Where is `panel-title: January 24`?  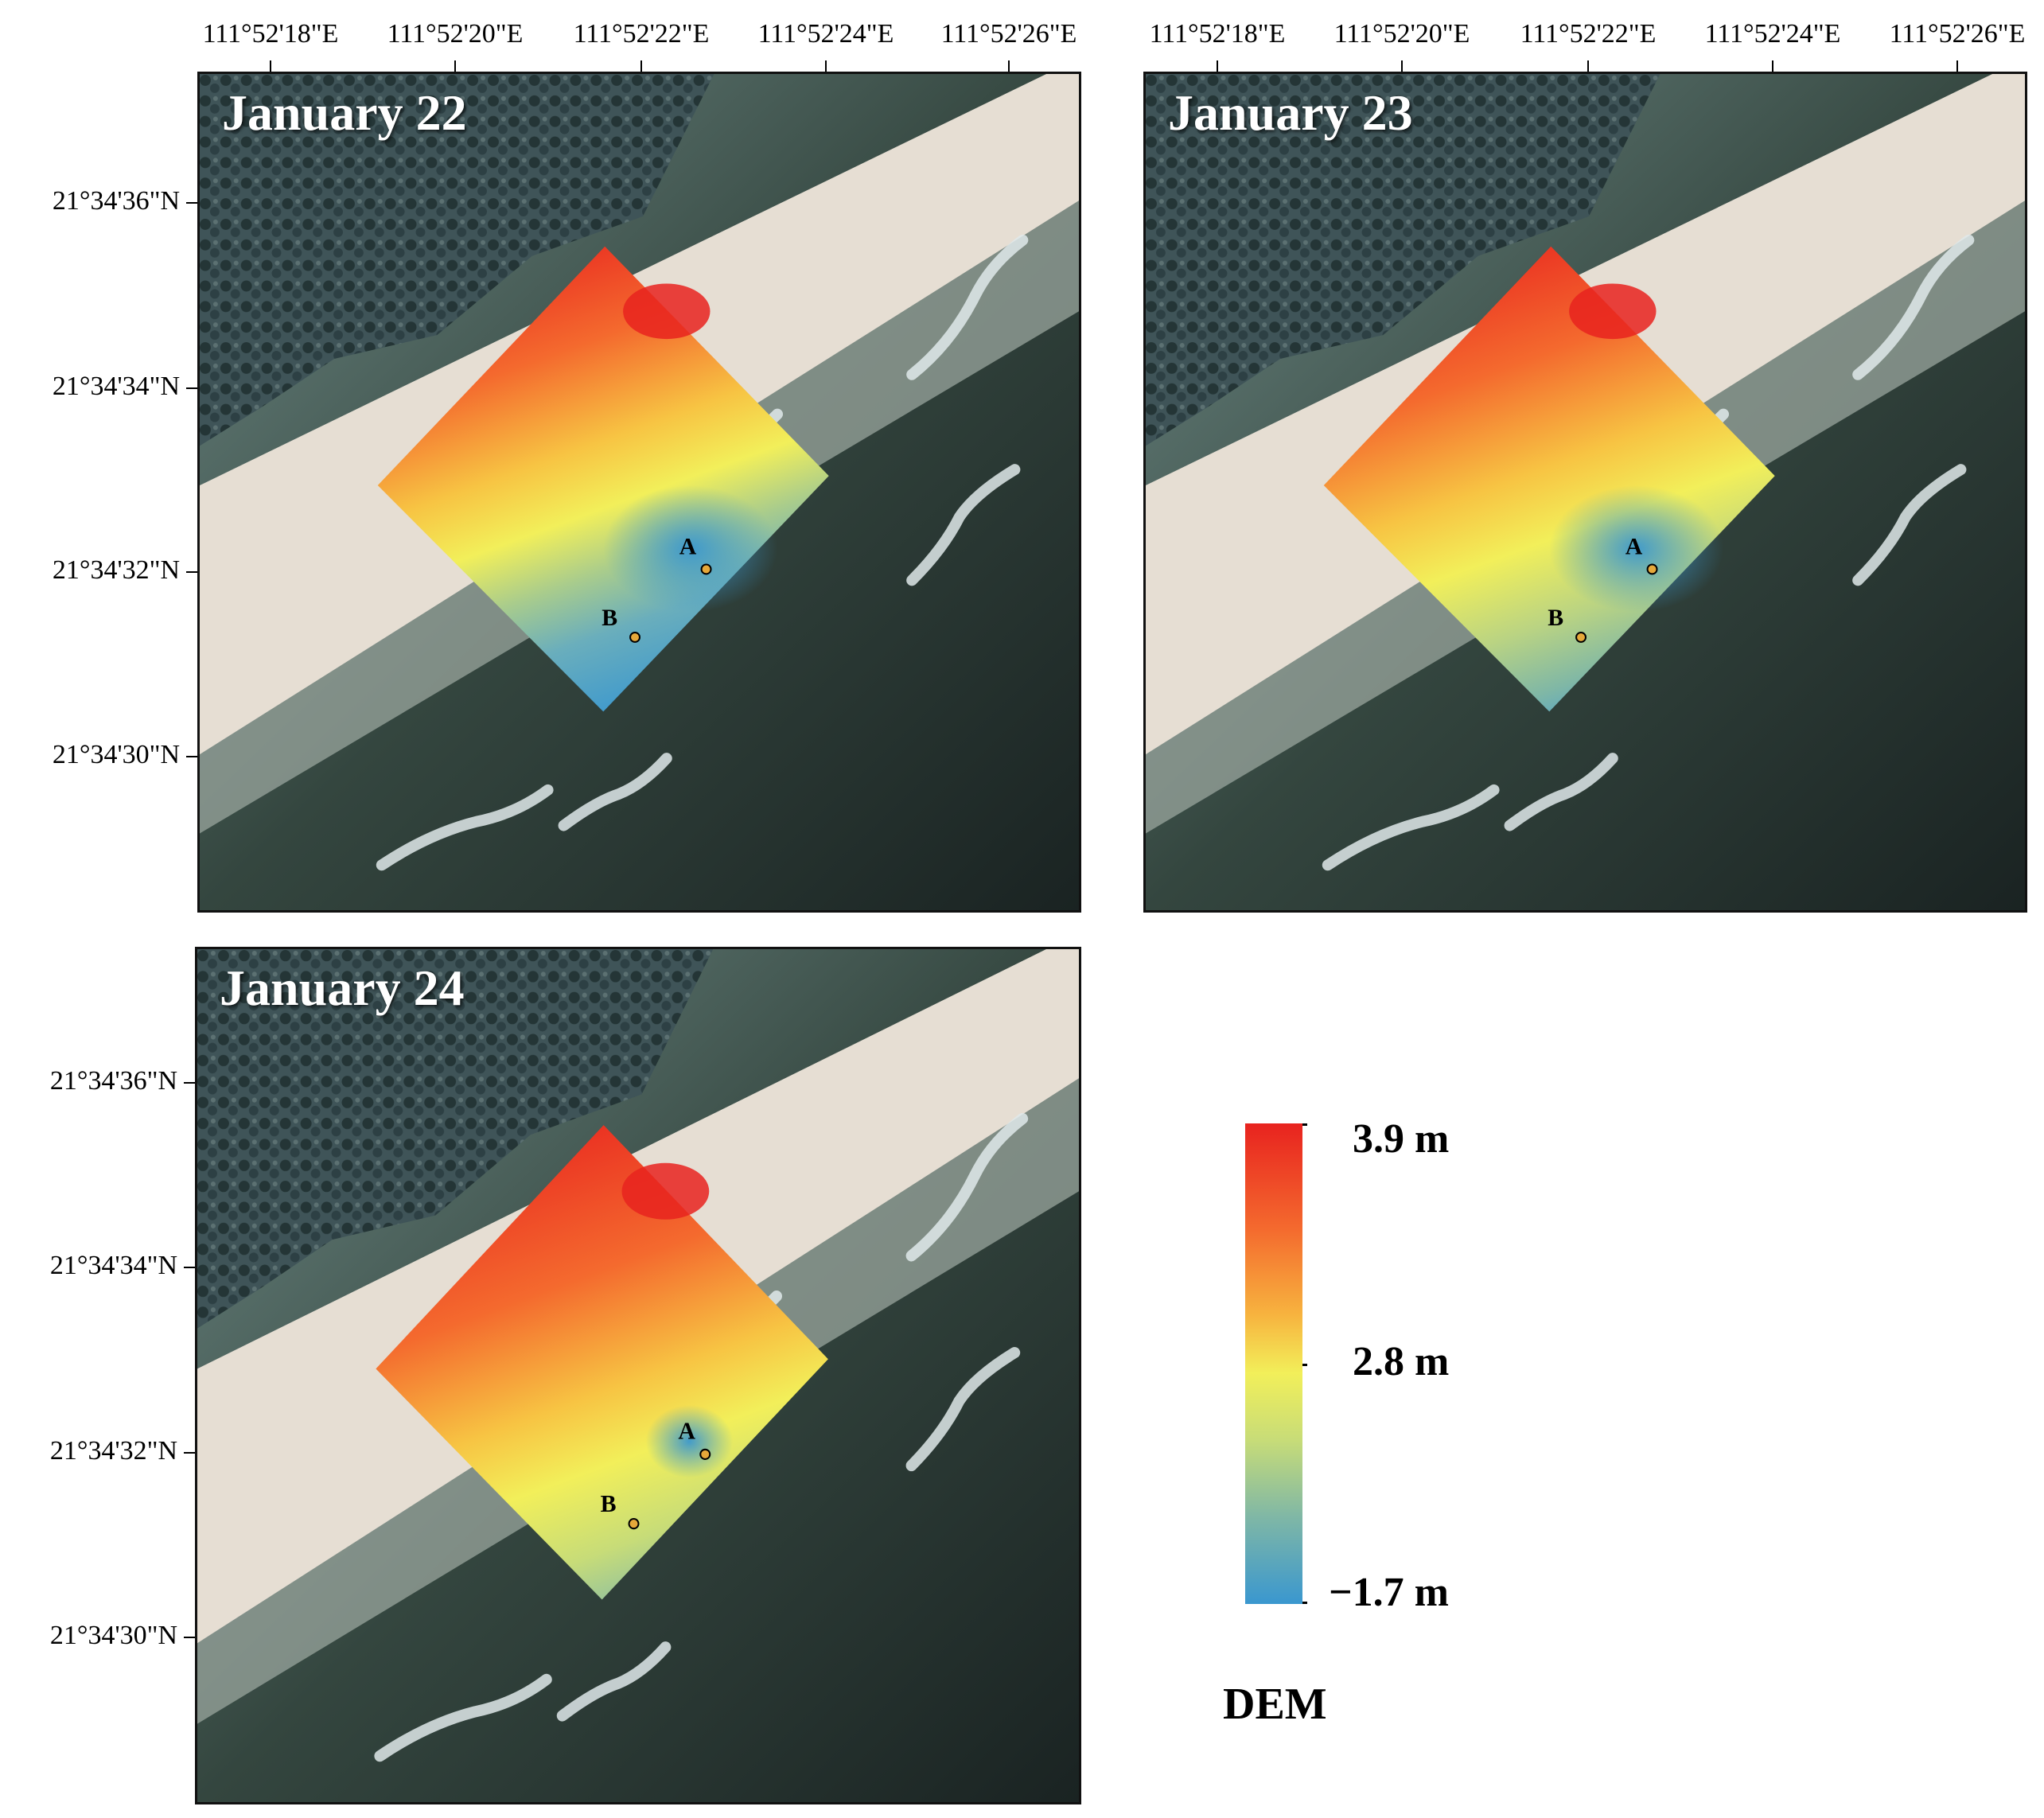 panel-title: January 24 is located at coordinates (342, 988).